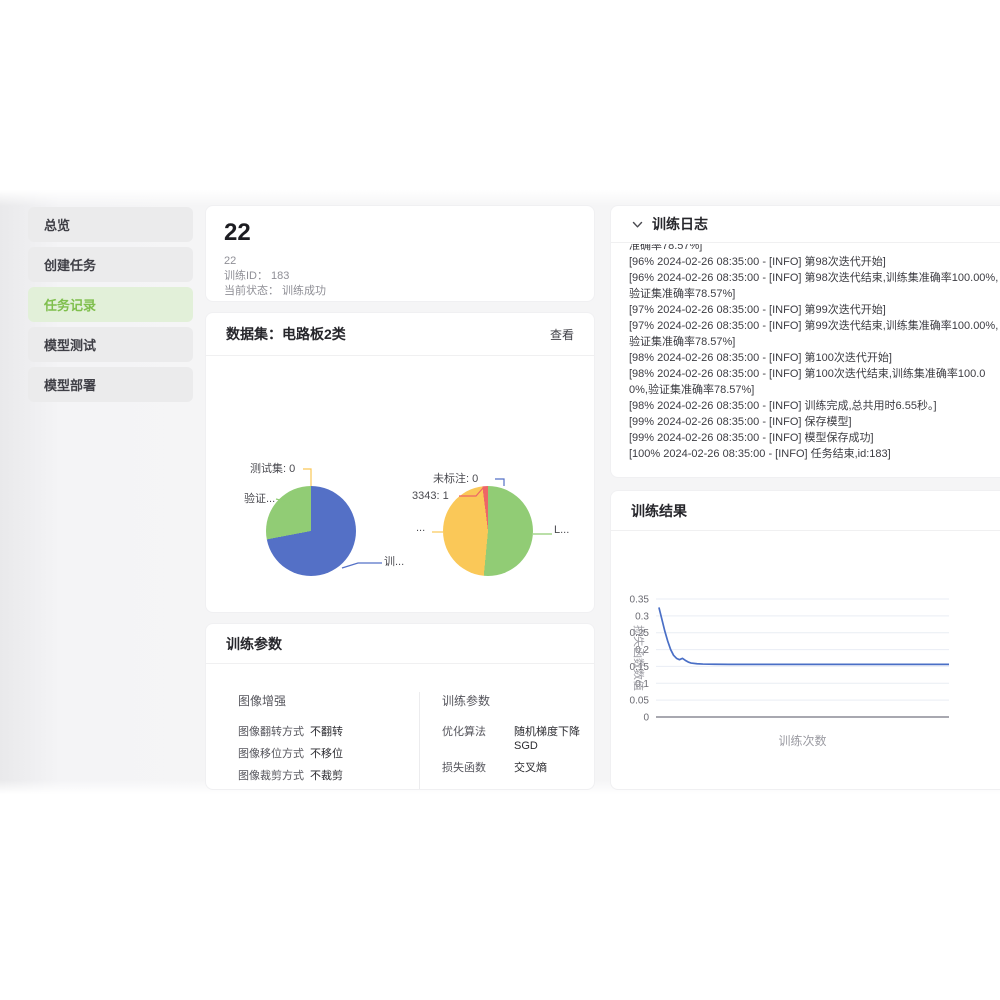 Image resolution: width=1000 pixels, height=1000 pixels. What do you see at coordinates (547, 739) in the screenshot?
I see `param-value: 随机梯度下降 SGD` at bounding box center [547, 739].